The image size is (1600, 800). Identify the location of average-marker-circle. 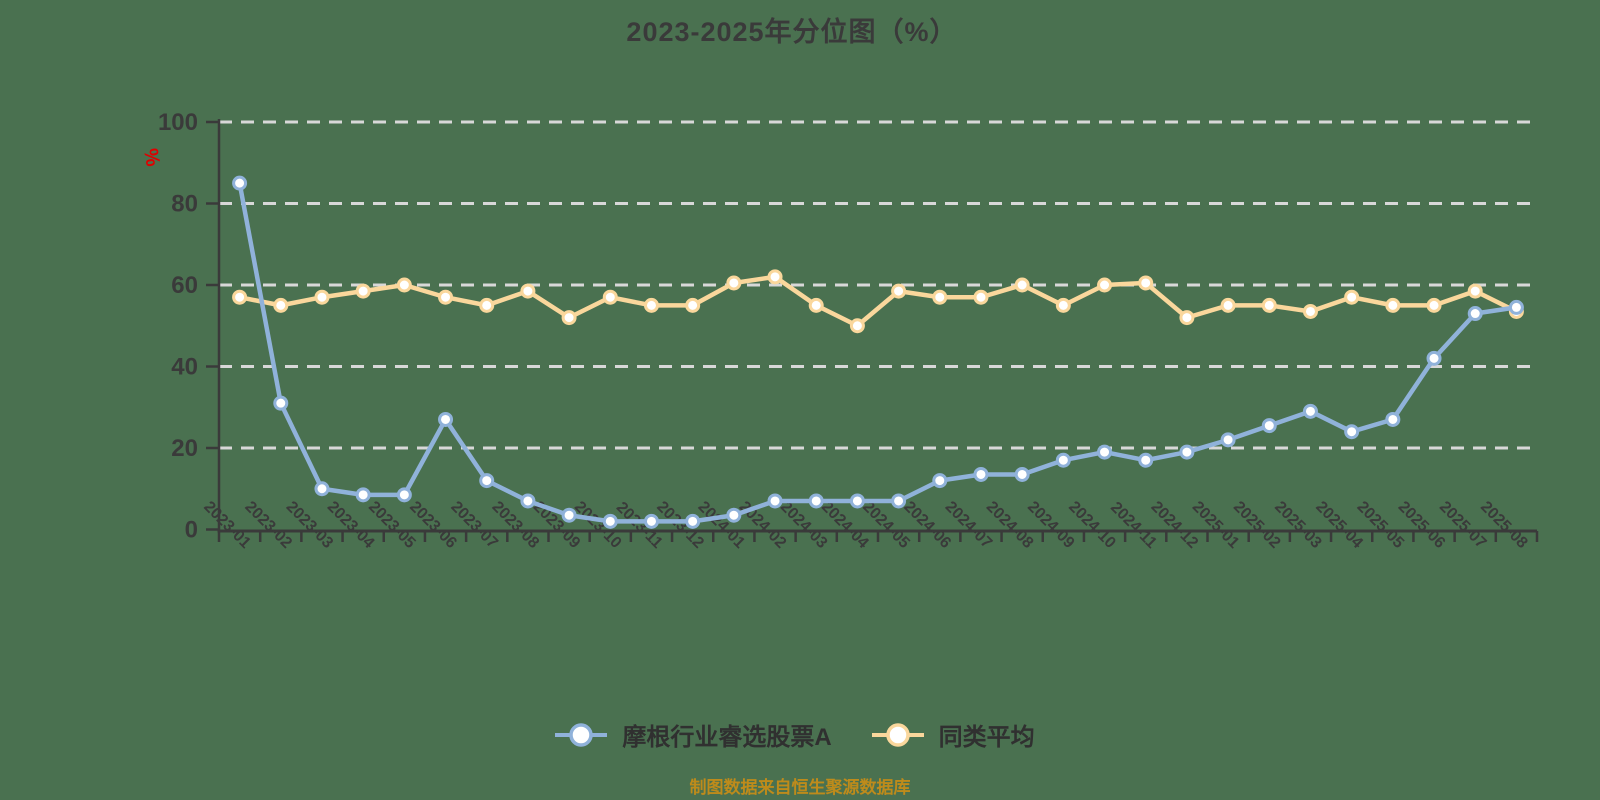
(897, 734).